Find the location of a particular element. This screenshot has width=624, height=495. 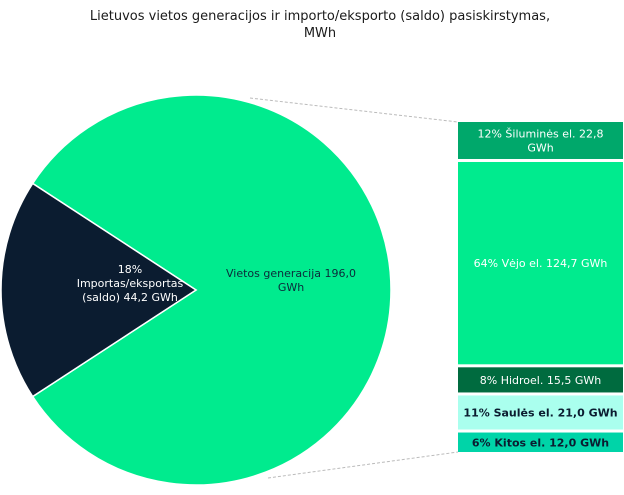

bar-label-0: 12% Šiluminės el. 22,8 GWh is located at coordinates (540, 140).